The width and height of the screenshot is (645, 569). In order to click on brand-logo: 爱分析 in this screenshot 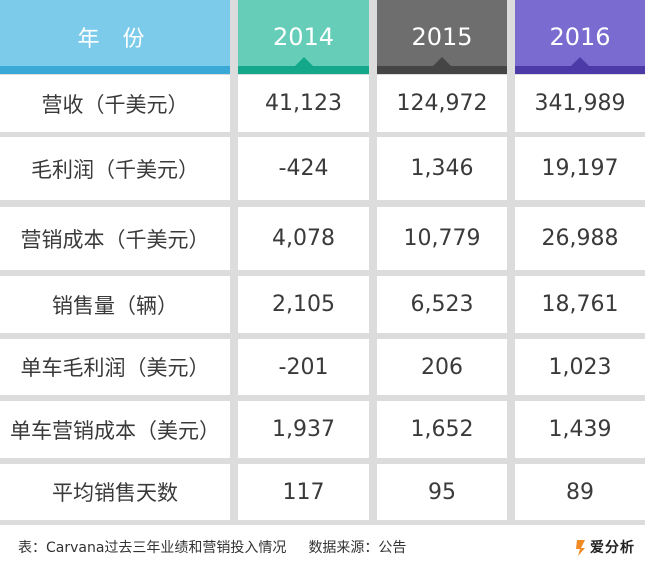, I will do `click(605, 548)`.